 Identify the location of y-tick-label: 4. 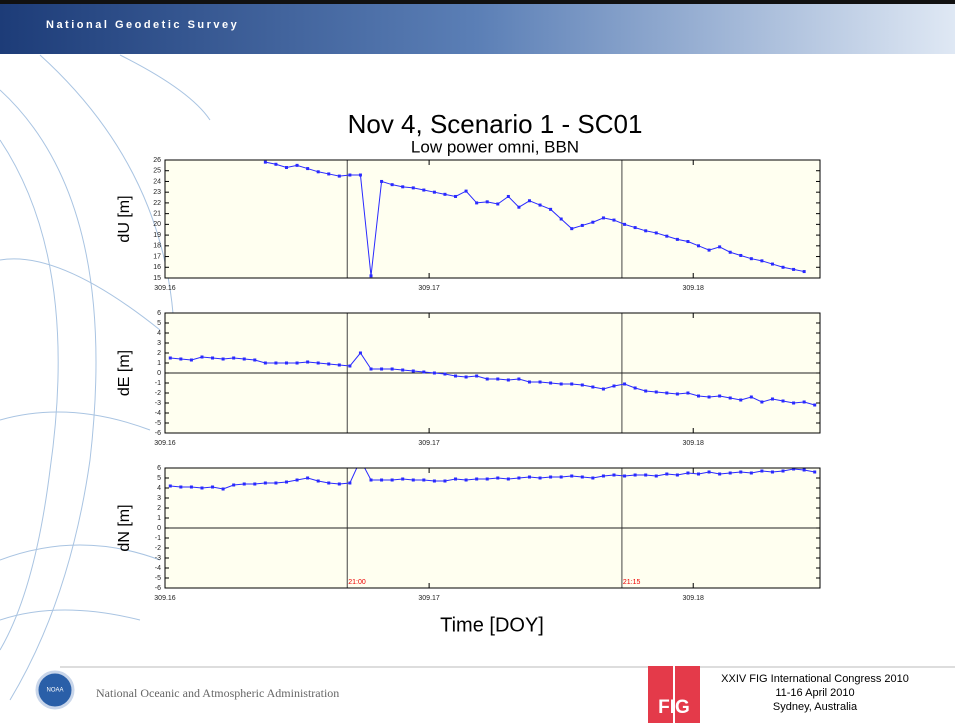
(159, 488).